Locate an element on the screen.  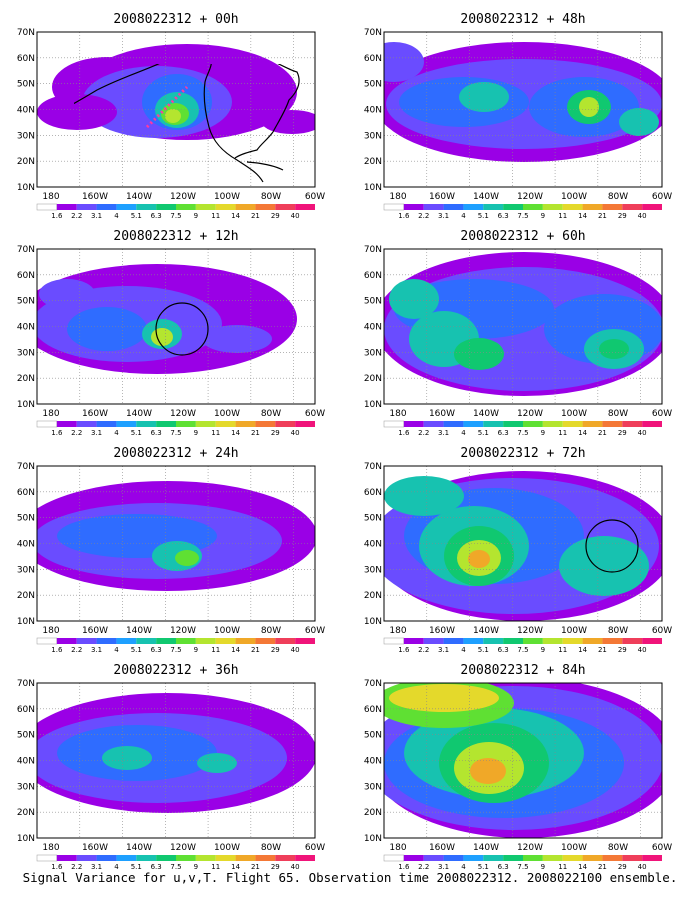
y-tick-label: 60N is located at coordinates (26, 59).